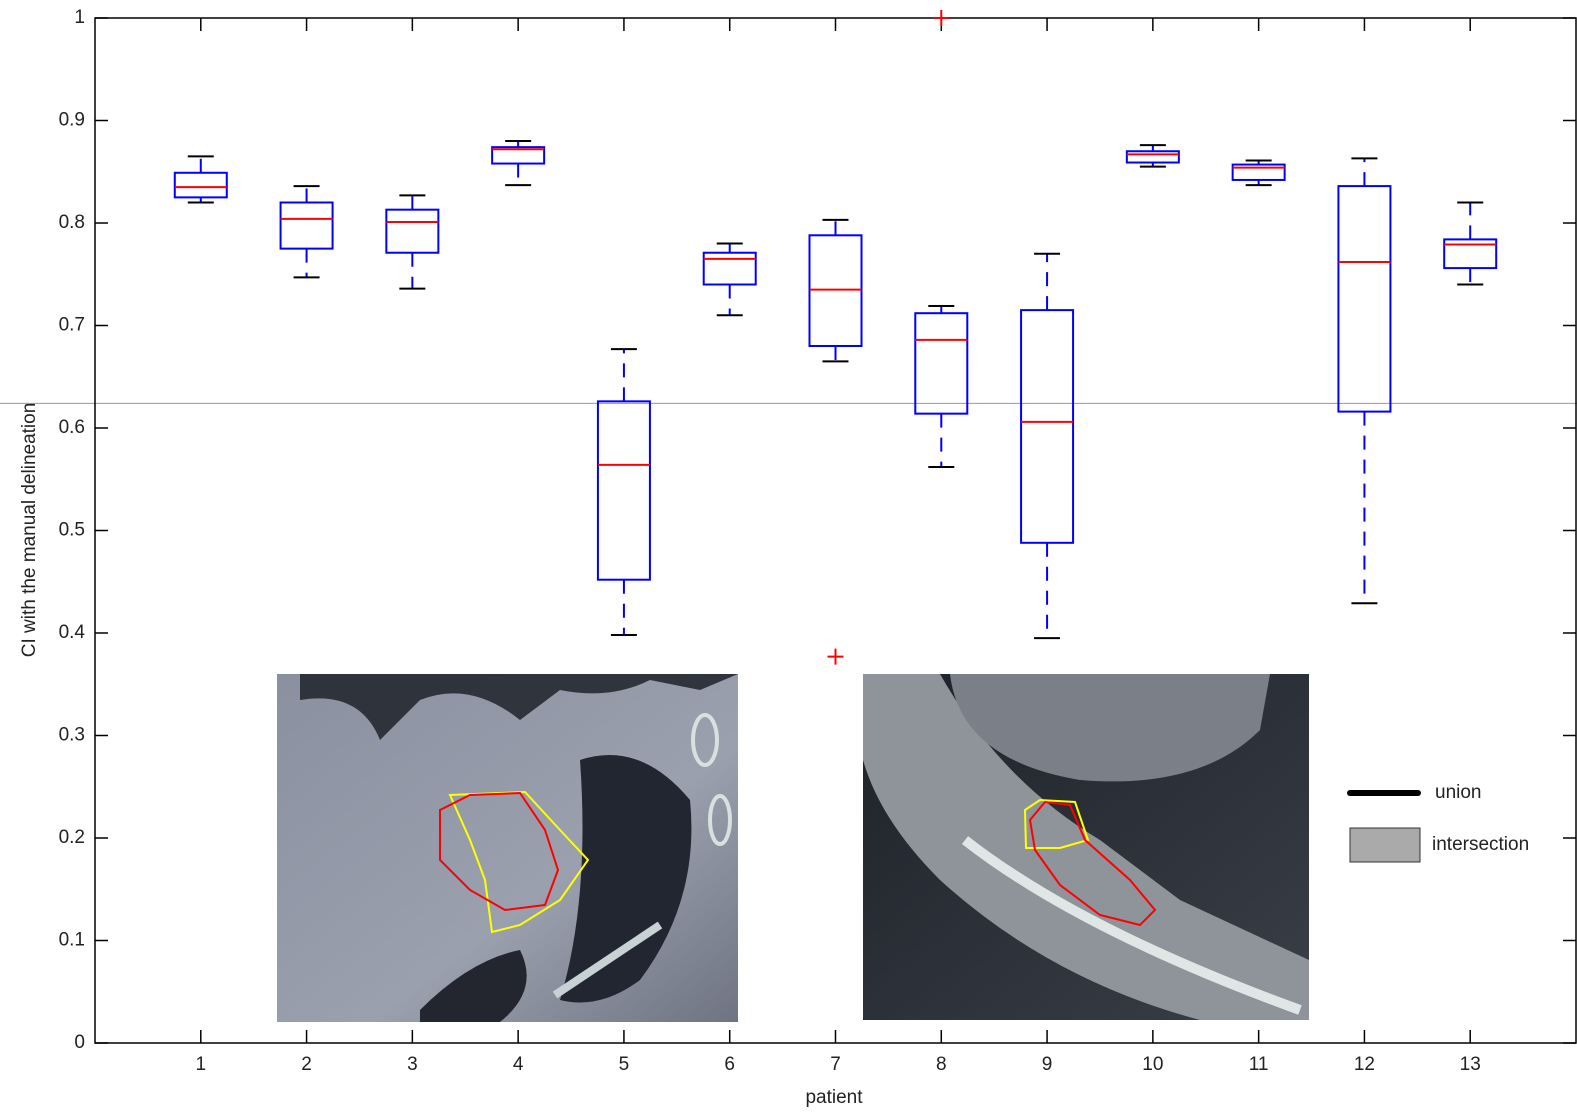  Describe the element at coordinates (72, 940) in the screenshot. I see `y-tick-label: 0.1` at that location.